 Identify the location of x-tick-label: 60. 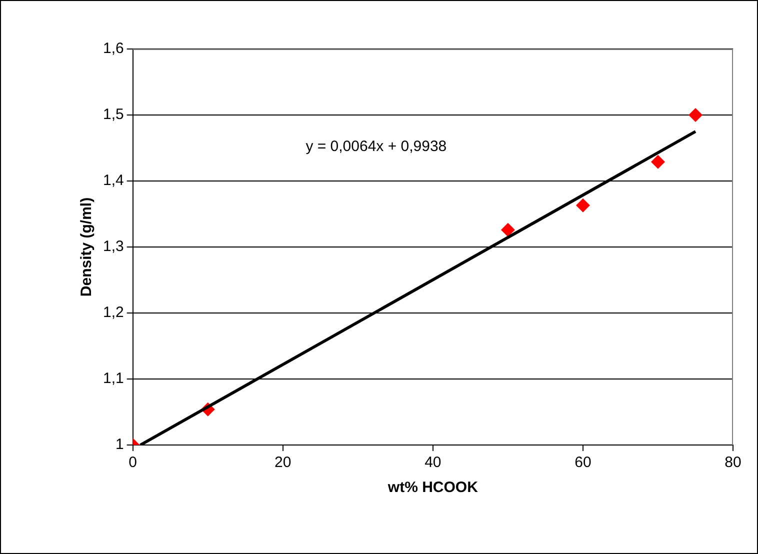
(583, 463).